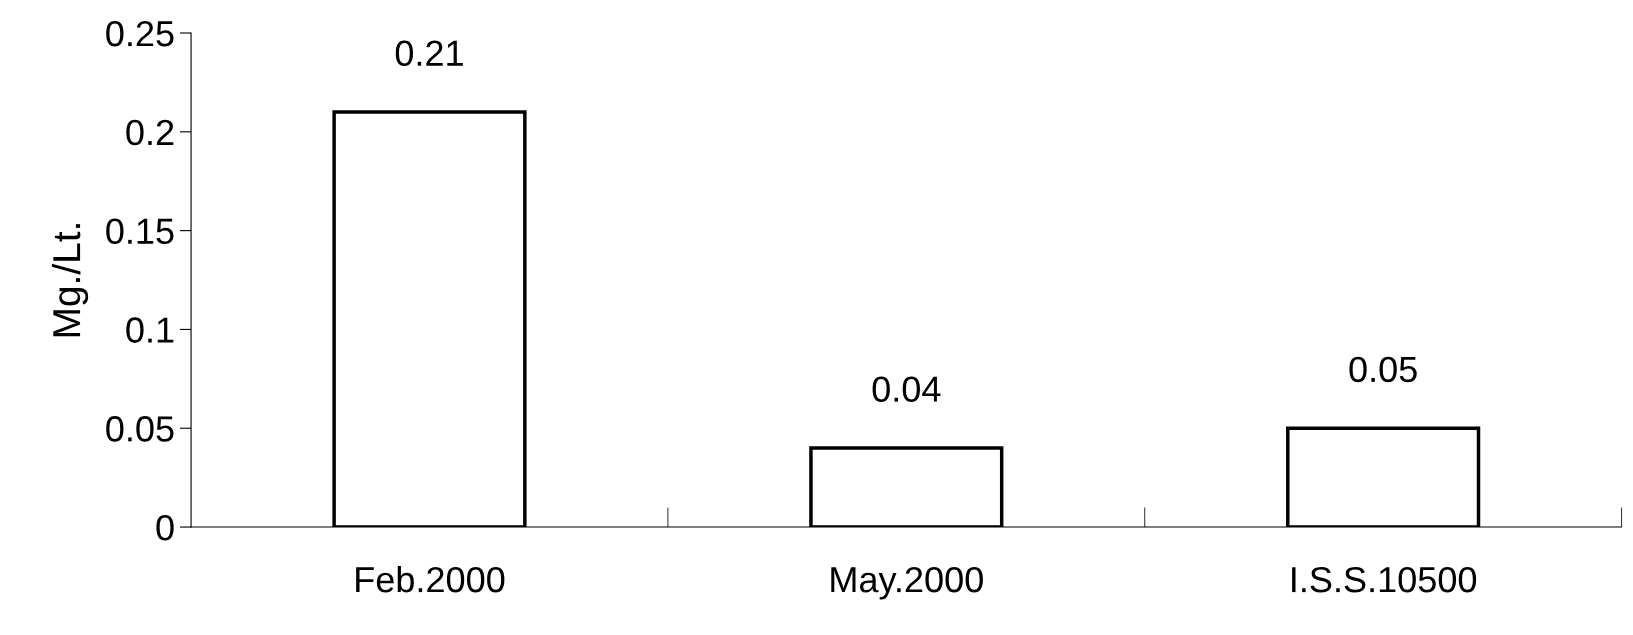 This screenshot has width=1633, height=635. Describe the element at coordinates (70, 280) in the screenshot. I see `y-axis-title: Mg./Lt.` at that location.